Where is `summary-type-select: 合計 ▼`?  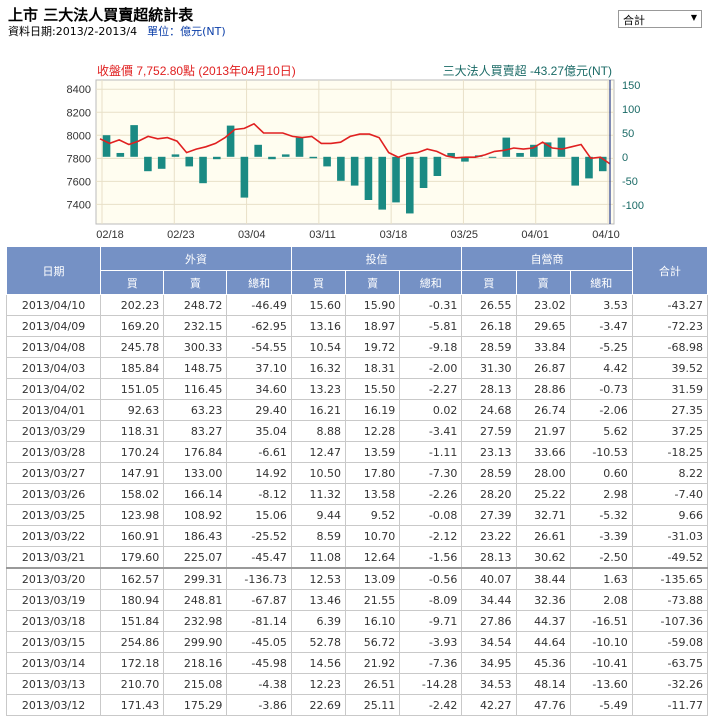 summary-type-select: 合計 ▼ is located at coordinates (660, 19).